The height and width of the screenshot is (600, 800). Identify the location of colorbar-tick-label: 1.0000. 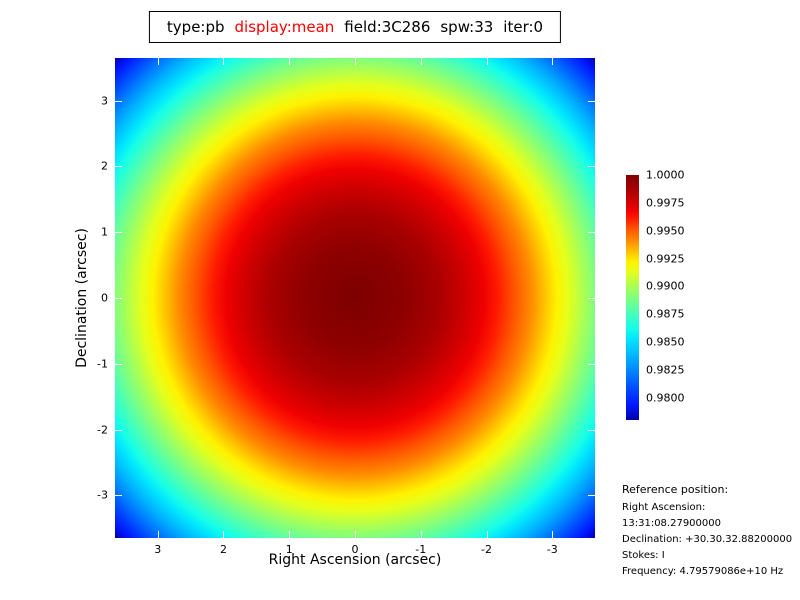
(665, 175).